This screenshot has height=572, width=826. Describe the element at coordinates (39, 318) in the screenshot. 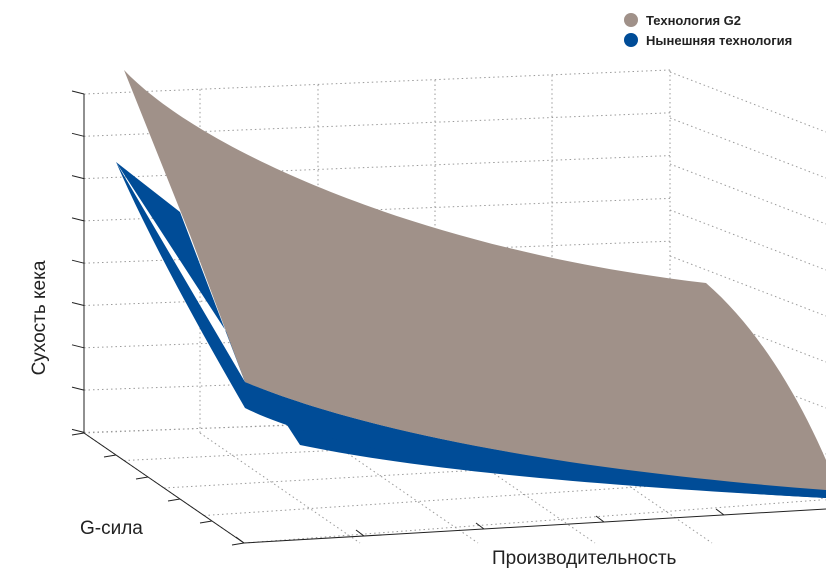

I see `z-axis-label: Сухость кека` at that location.